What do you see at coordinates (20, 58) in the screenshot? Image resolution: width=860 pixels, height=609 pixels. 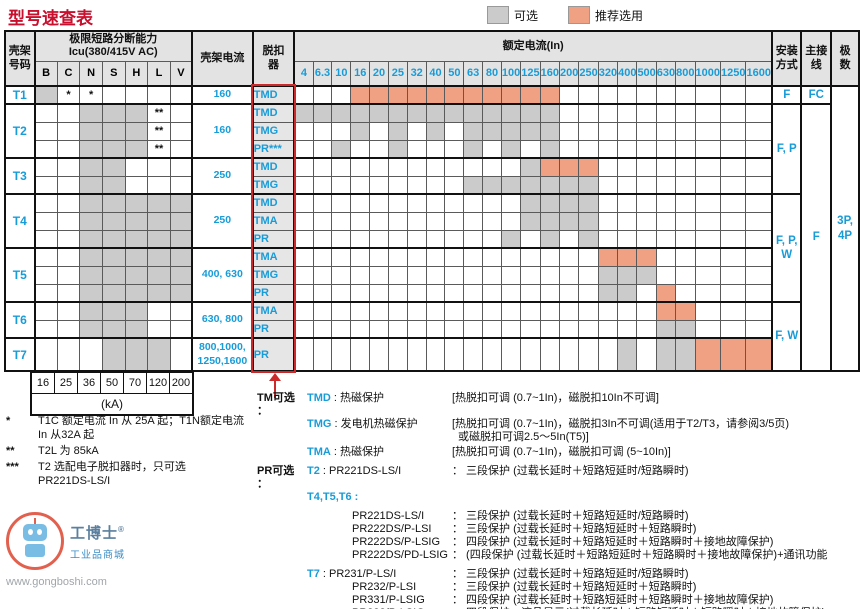 I see `header-frame-number: 壳架 号码` at bounding box center [20, 58].